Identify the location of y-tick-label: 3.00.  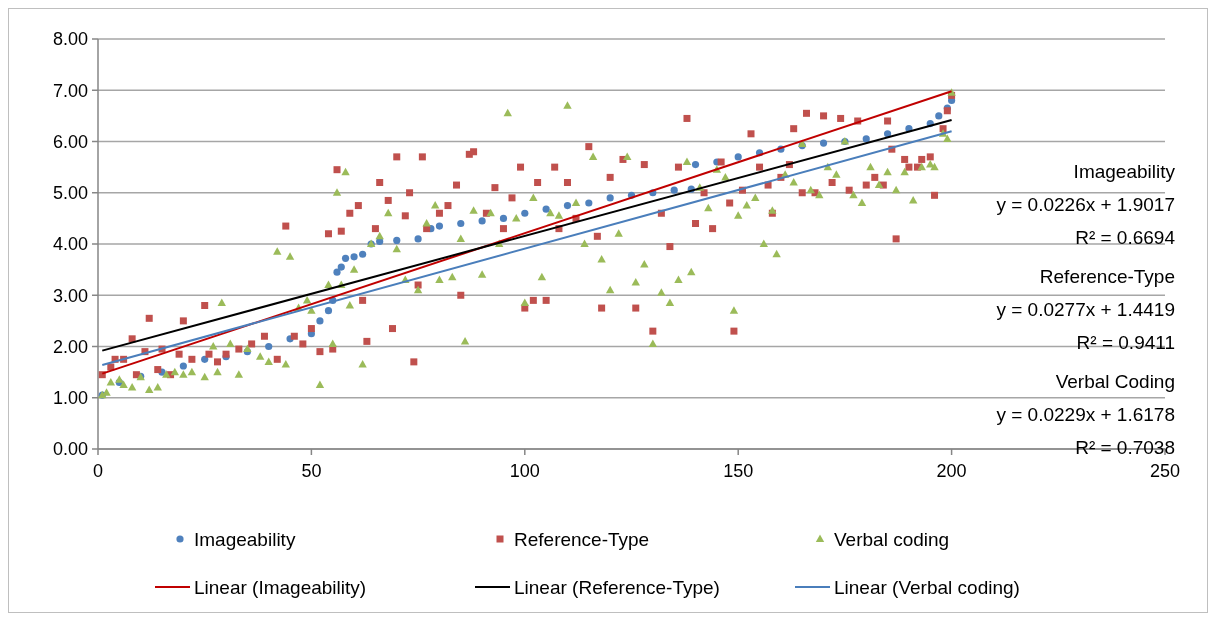
(70, 295).